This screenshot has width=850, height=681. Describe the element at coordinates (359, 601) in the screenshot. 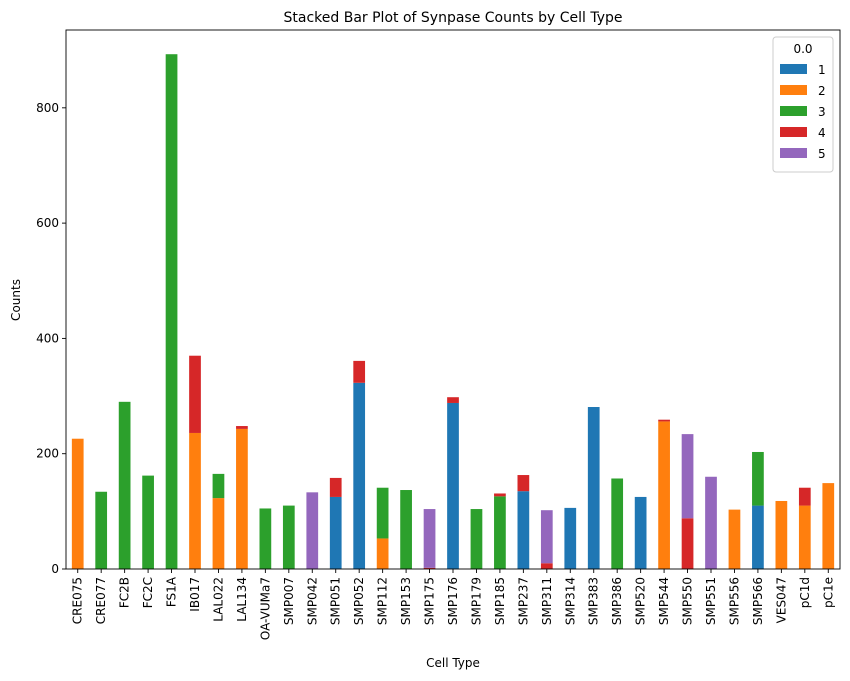

I see `x-tick-label: SMP052` at that location.